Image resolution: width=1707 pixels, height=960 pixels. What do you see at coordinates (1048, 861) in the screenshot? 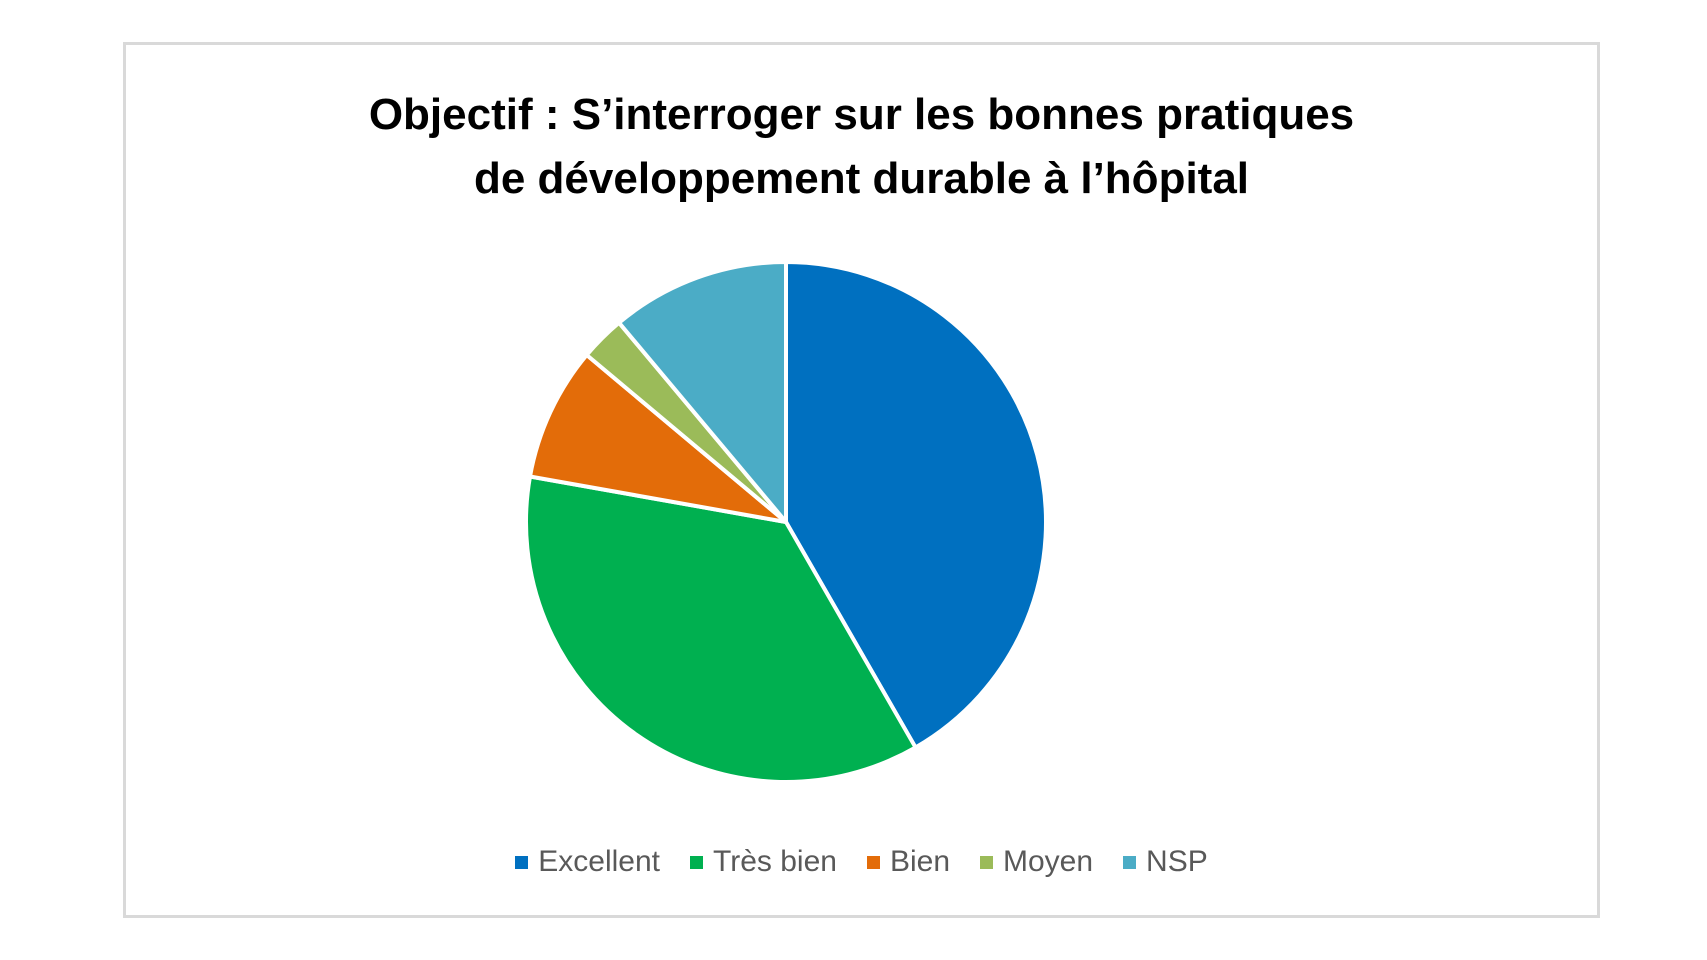
I see `legend-label: Moyen` at bounding box center [1048, 861].